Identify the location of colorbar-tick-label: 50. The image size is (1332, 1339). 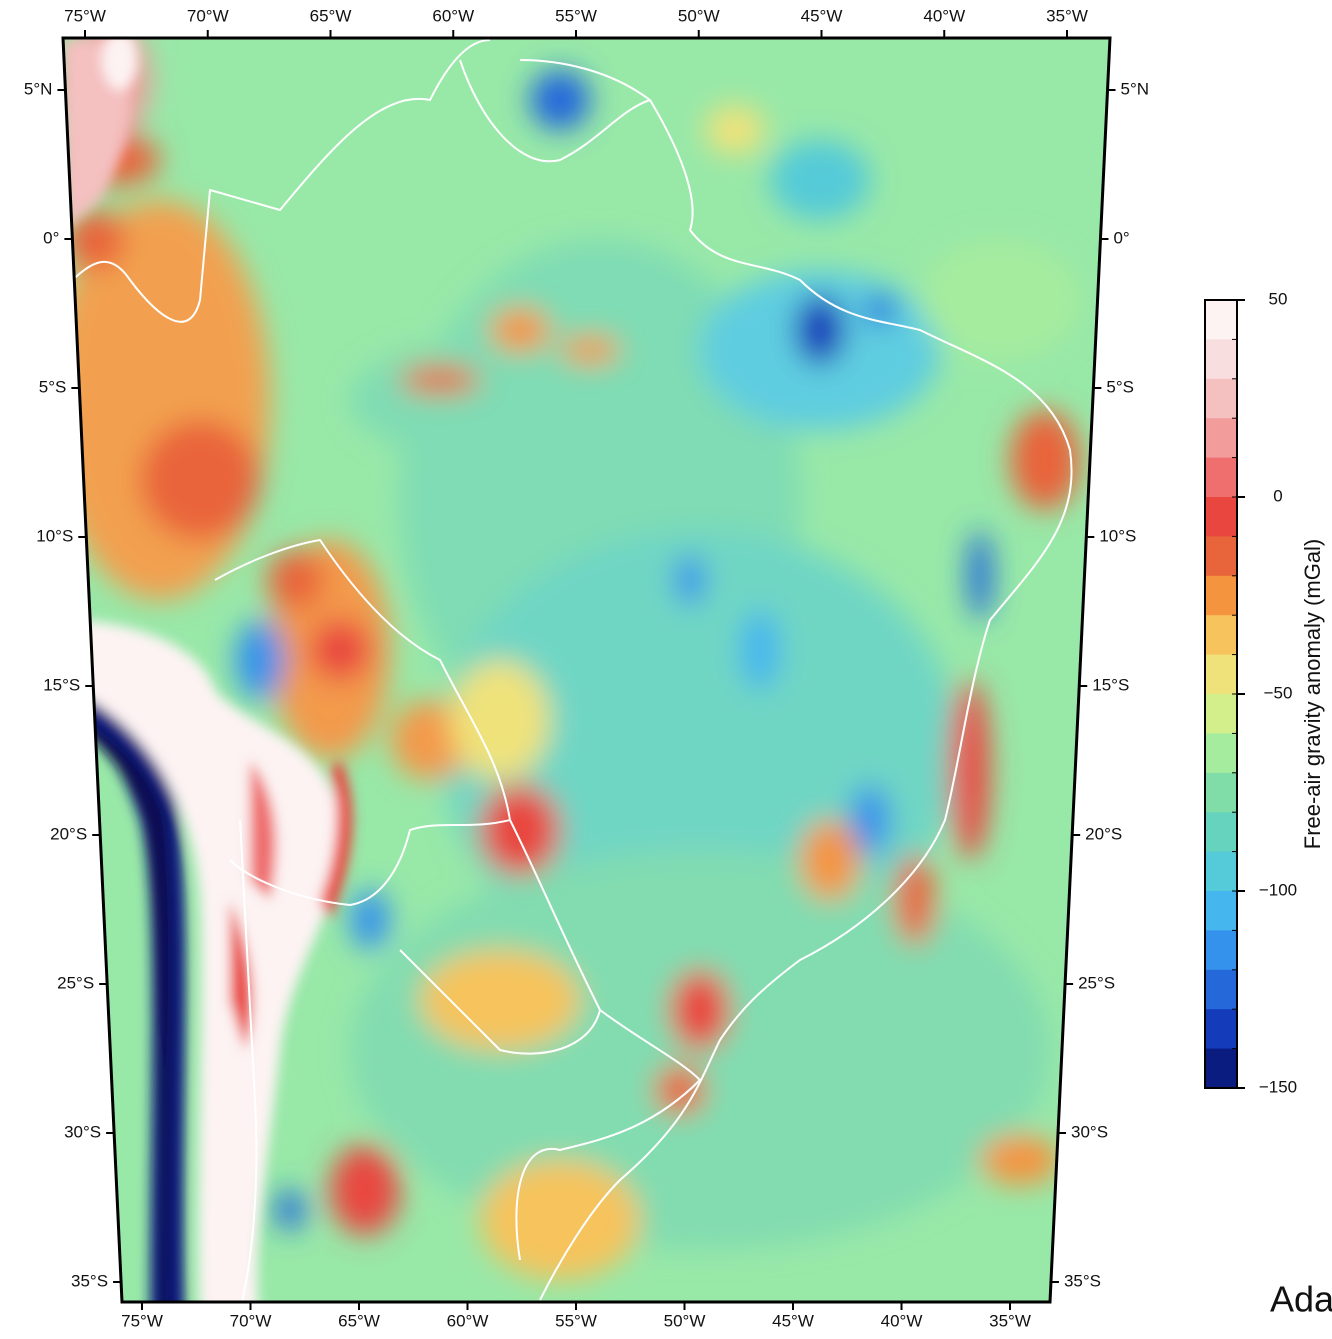
(1278, 298).